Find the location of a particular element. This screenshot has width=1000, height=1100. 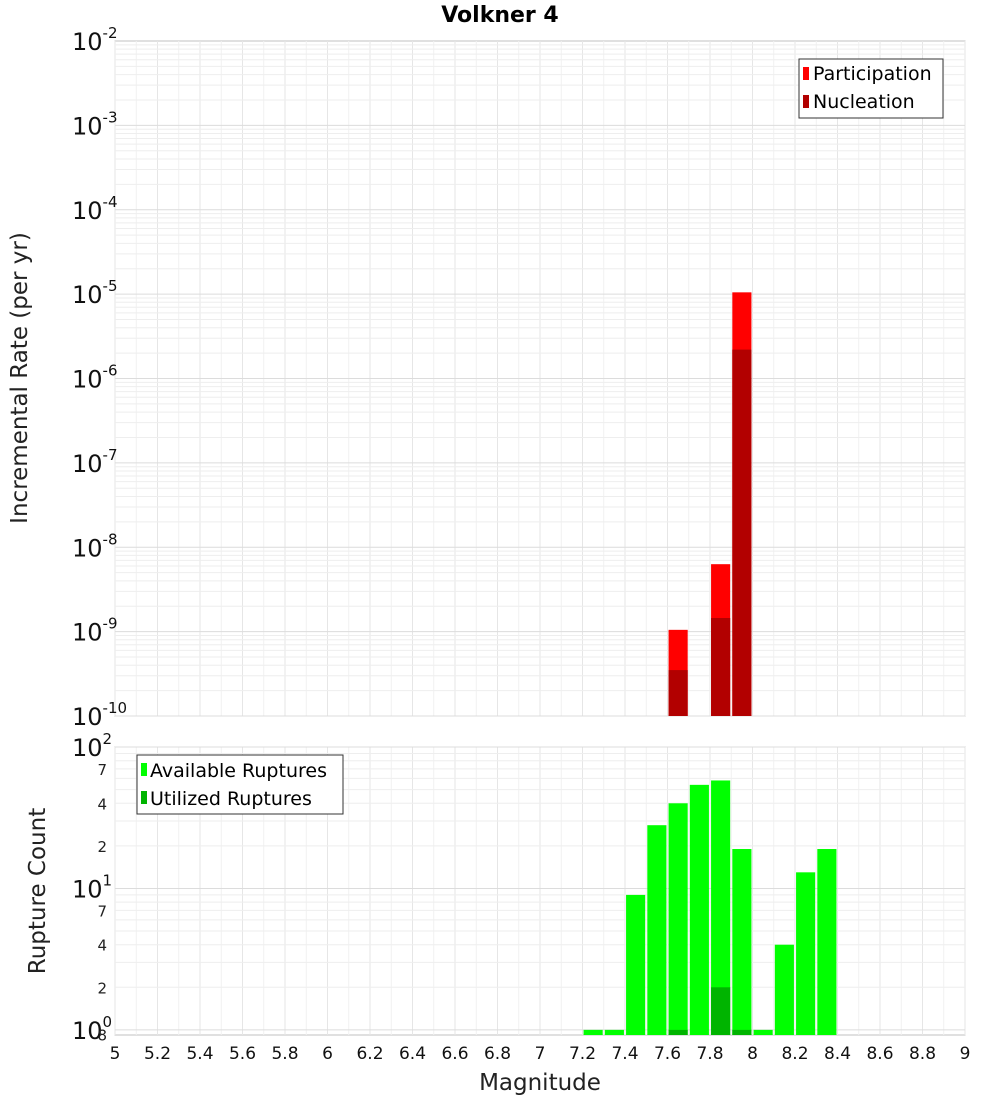

legend-swatch-available is located at coordinates (144, 769).